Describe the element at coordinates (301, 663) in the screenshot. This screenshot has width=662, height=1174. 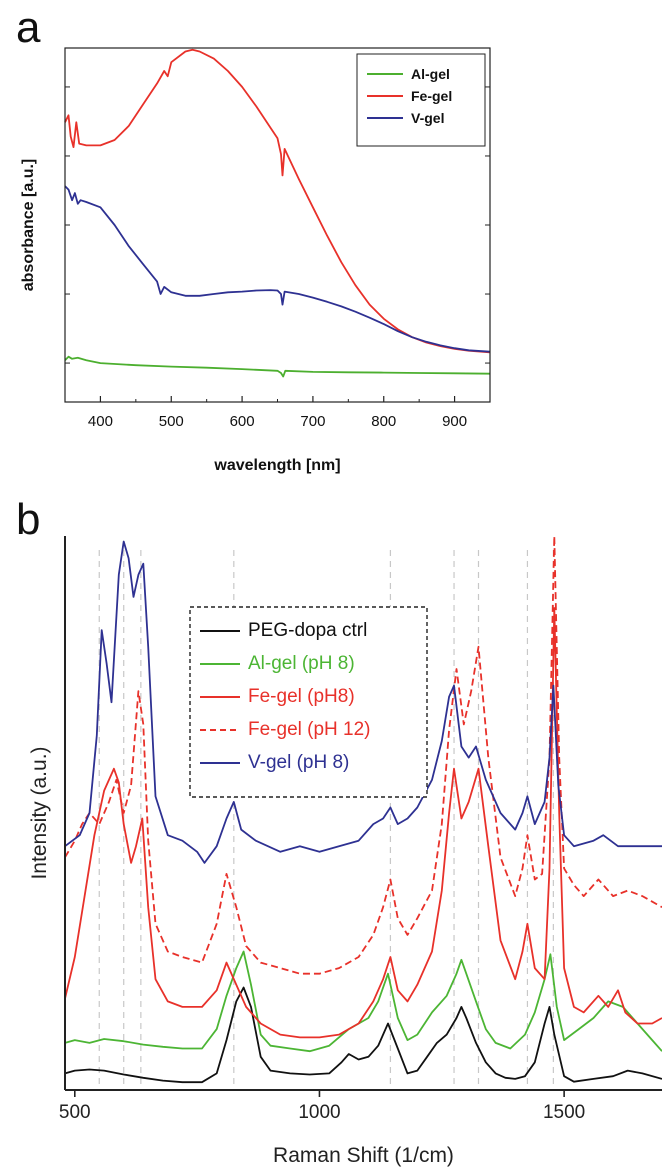
I see `legend-label: Al-gel (pH 8)` at that location.